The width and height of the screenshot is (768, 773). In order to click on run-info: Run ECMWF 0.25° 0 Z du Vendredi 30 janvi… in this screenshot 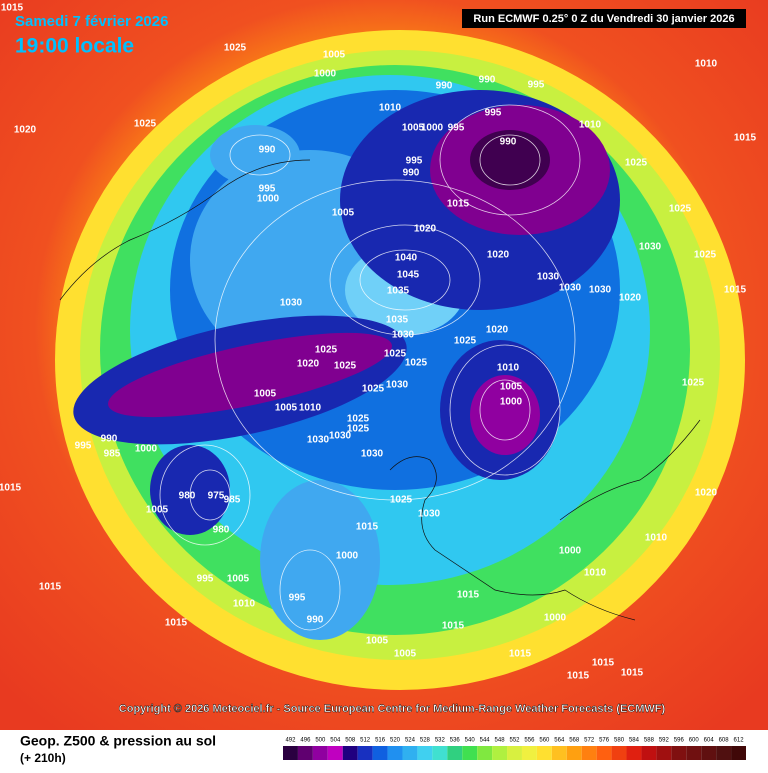, I will do `click(603, 19)`.